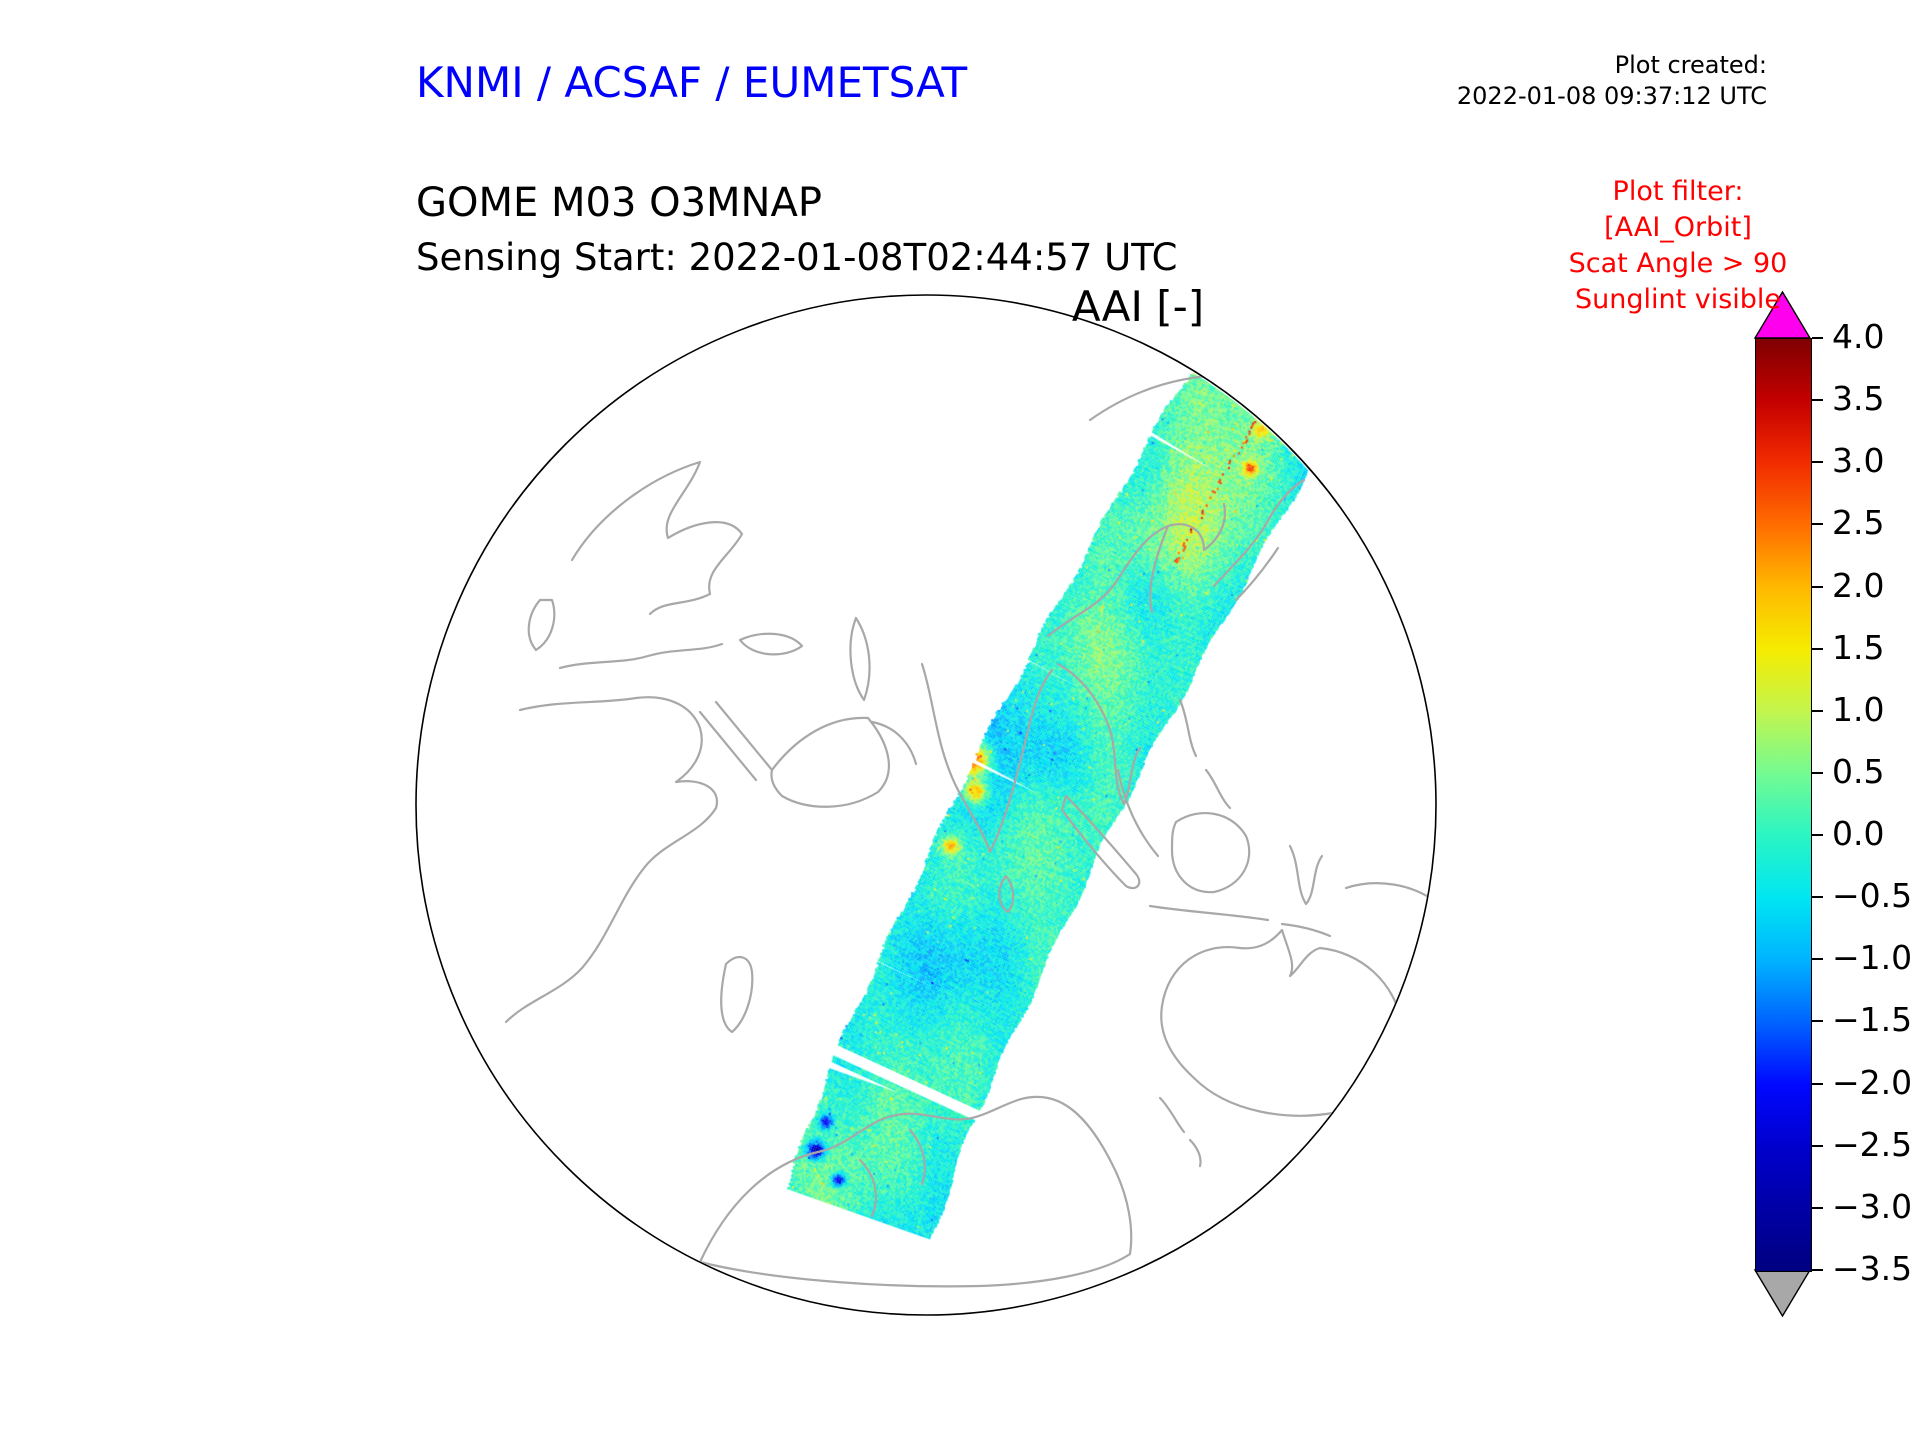  I want to click on coast-mediterranean, so click(641, 656).